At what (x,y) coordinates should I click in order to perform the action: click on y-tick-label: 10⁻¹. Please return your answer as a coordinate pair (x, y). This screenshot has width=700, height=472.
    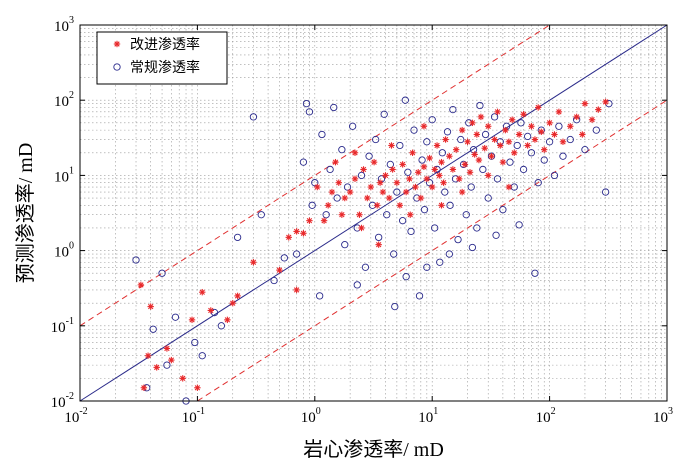
    Looking at the image, I should click on (62, 326).